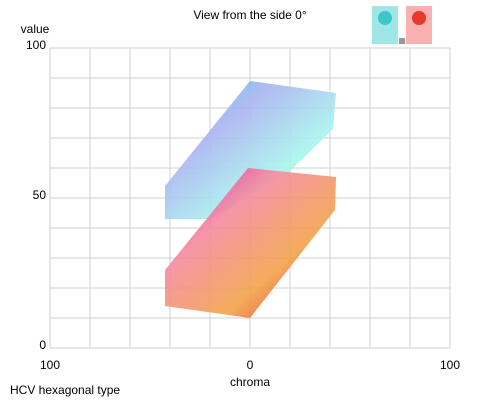 The image size is (500, 400). I want to click on y-tick-label: 0, so click(42, 345).